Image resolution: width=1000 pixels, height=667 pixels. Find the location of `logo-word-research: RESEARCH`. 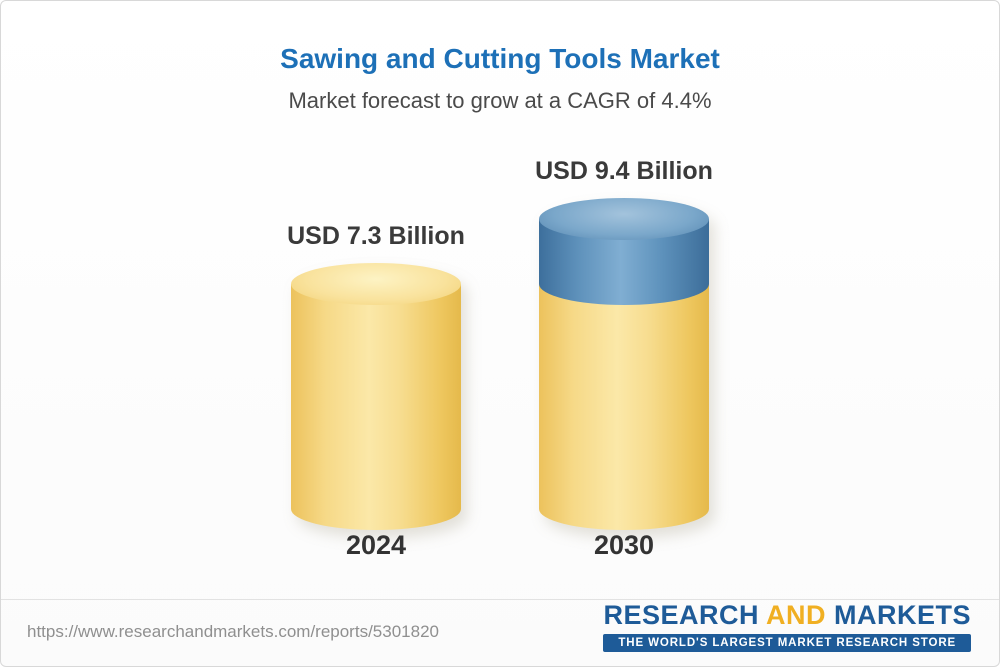

logo-word-research: RESEARCH is located at coordinates (681, 615).